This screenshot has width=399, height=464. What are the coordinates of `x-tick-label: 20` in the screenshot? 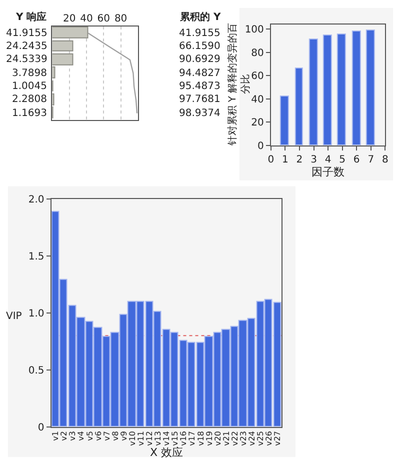 It's located at (69, 18).